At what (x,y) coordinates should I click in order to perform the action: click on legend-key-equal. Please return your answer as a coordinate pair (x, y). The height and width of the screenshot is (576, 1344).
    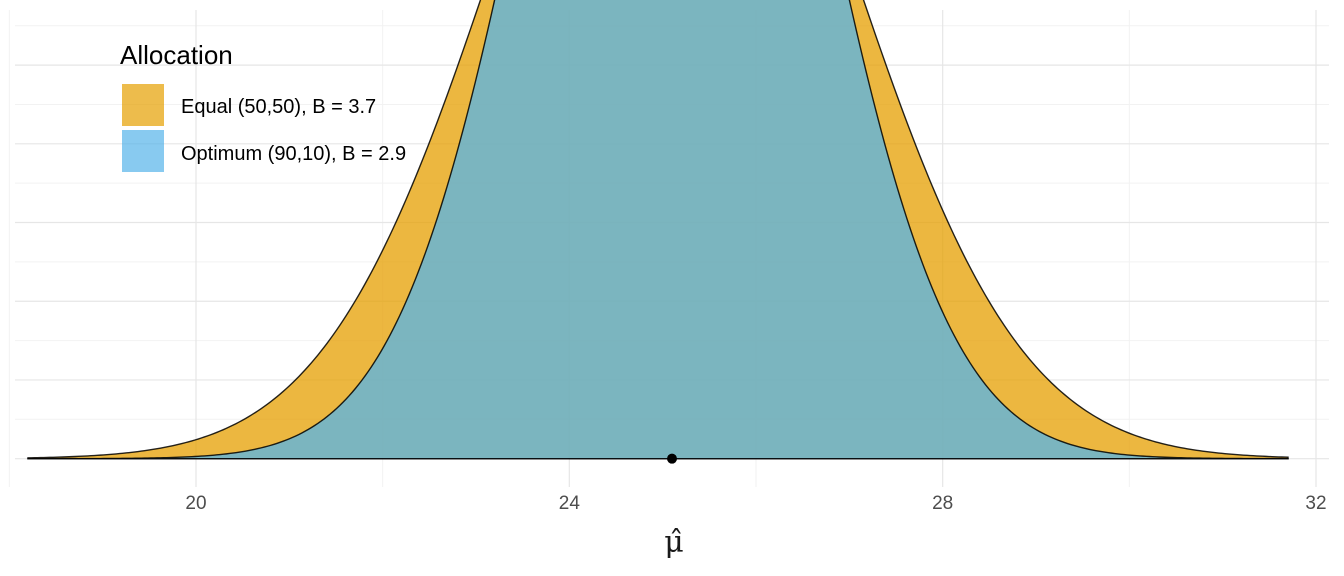
    Looking at the image, I should click on (143, 105).